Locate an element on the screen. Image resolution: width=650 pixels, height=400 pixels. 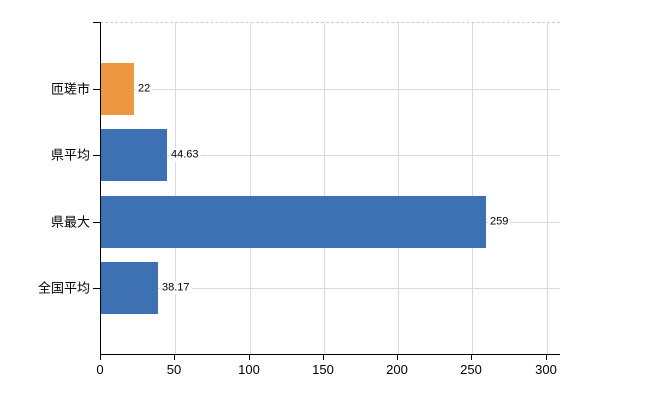
bar-value-label: 44.63 is located at coordinates (185, 155).